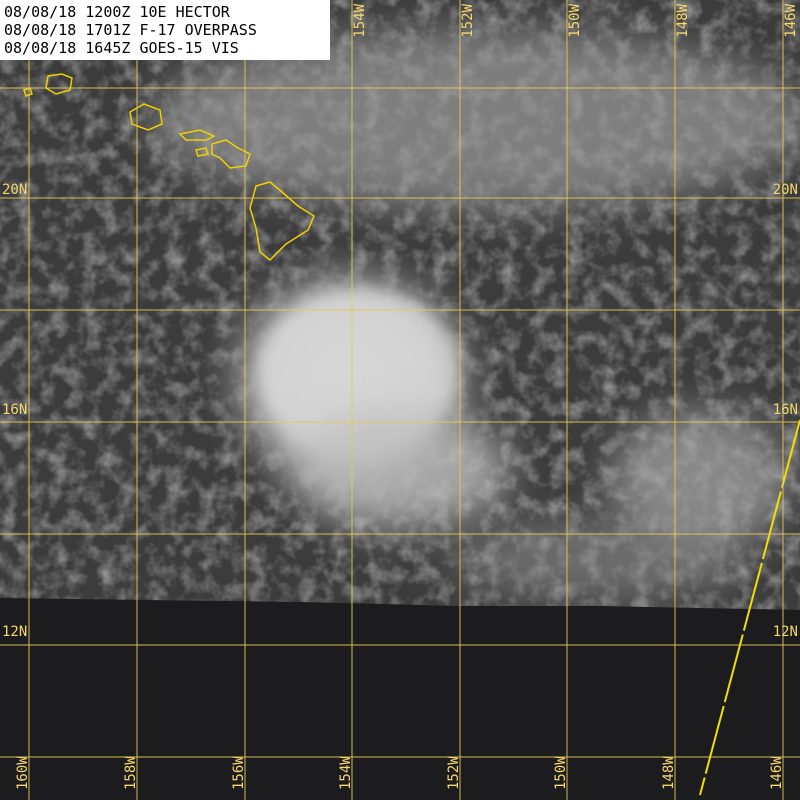  I want to click on header-line: 08/08/18 1200Z 10E HECTOR, so click(117, 12).